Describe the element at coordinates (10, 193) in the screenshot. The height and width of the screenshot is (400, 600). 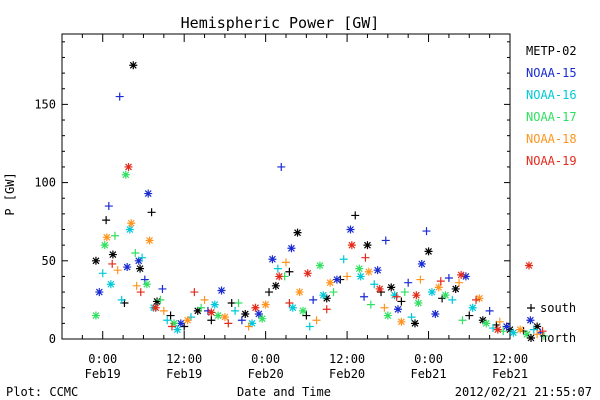
I see `y-axis-label: P [GW]` at that location.